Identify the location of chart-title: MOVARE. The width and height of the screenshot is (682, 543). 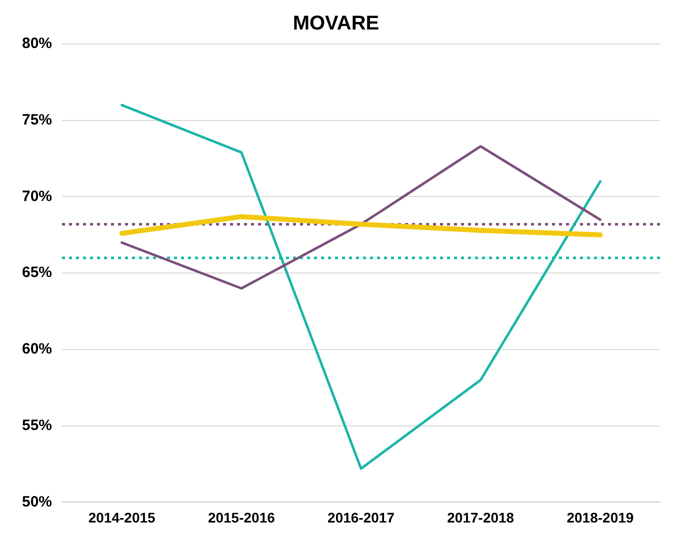
(336, 23).